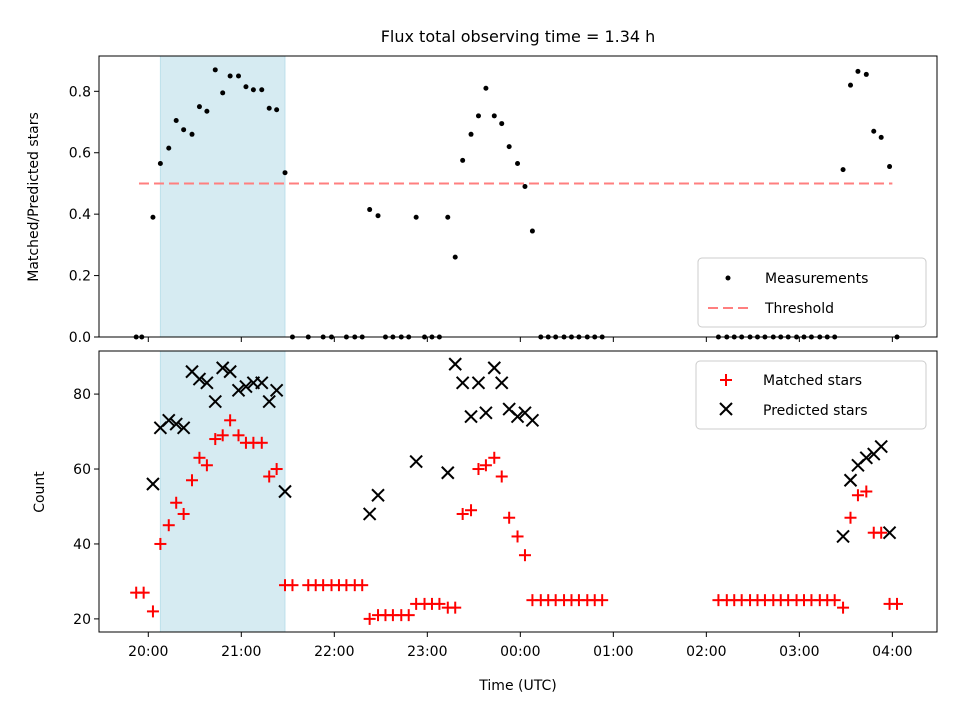 This screenshot has height=720, width=960. What do you see at coordinates (812, 292) in the screenshot?
I see `top-legend-frame` at bounding box center [812, 292].